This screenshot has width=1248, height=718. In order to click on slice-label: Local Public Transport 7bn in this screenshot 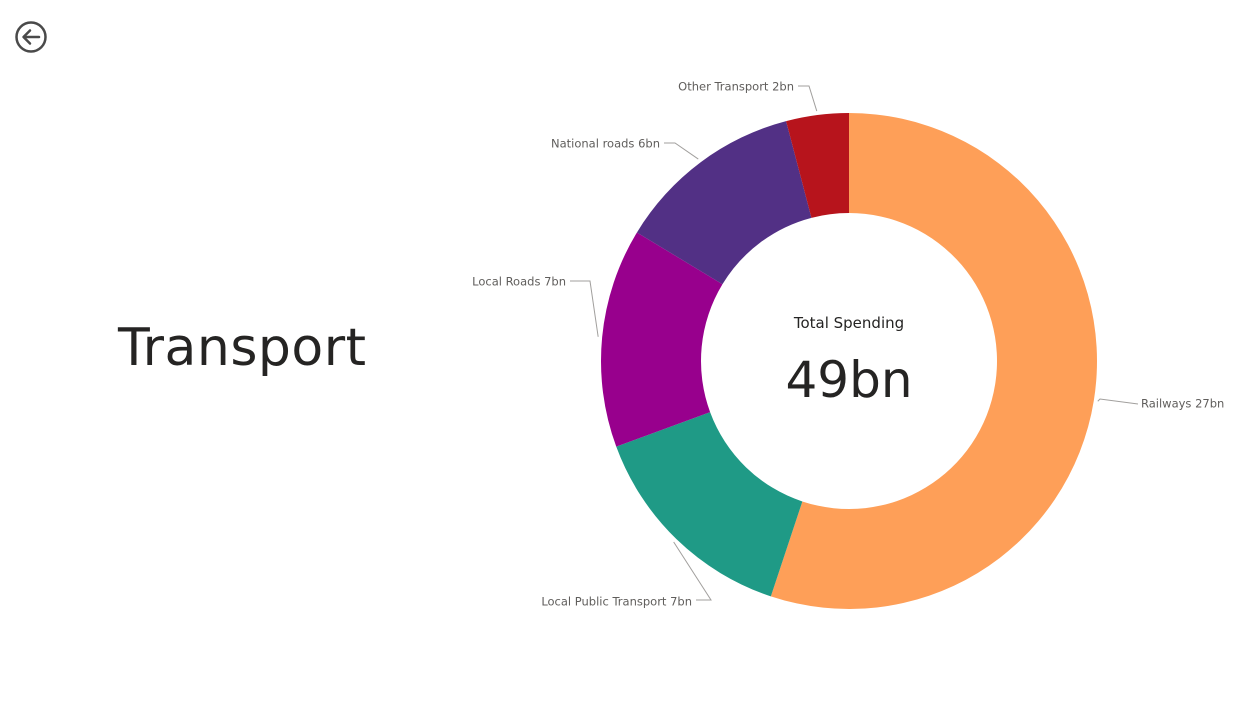, I will do `click(616, 602)`.